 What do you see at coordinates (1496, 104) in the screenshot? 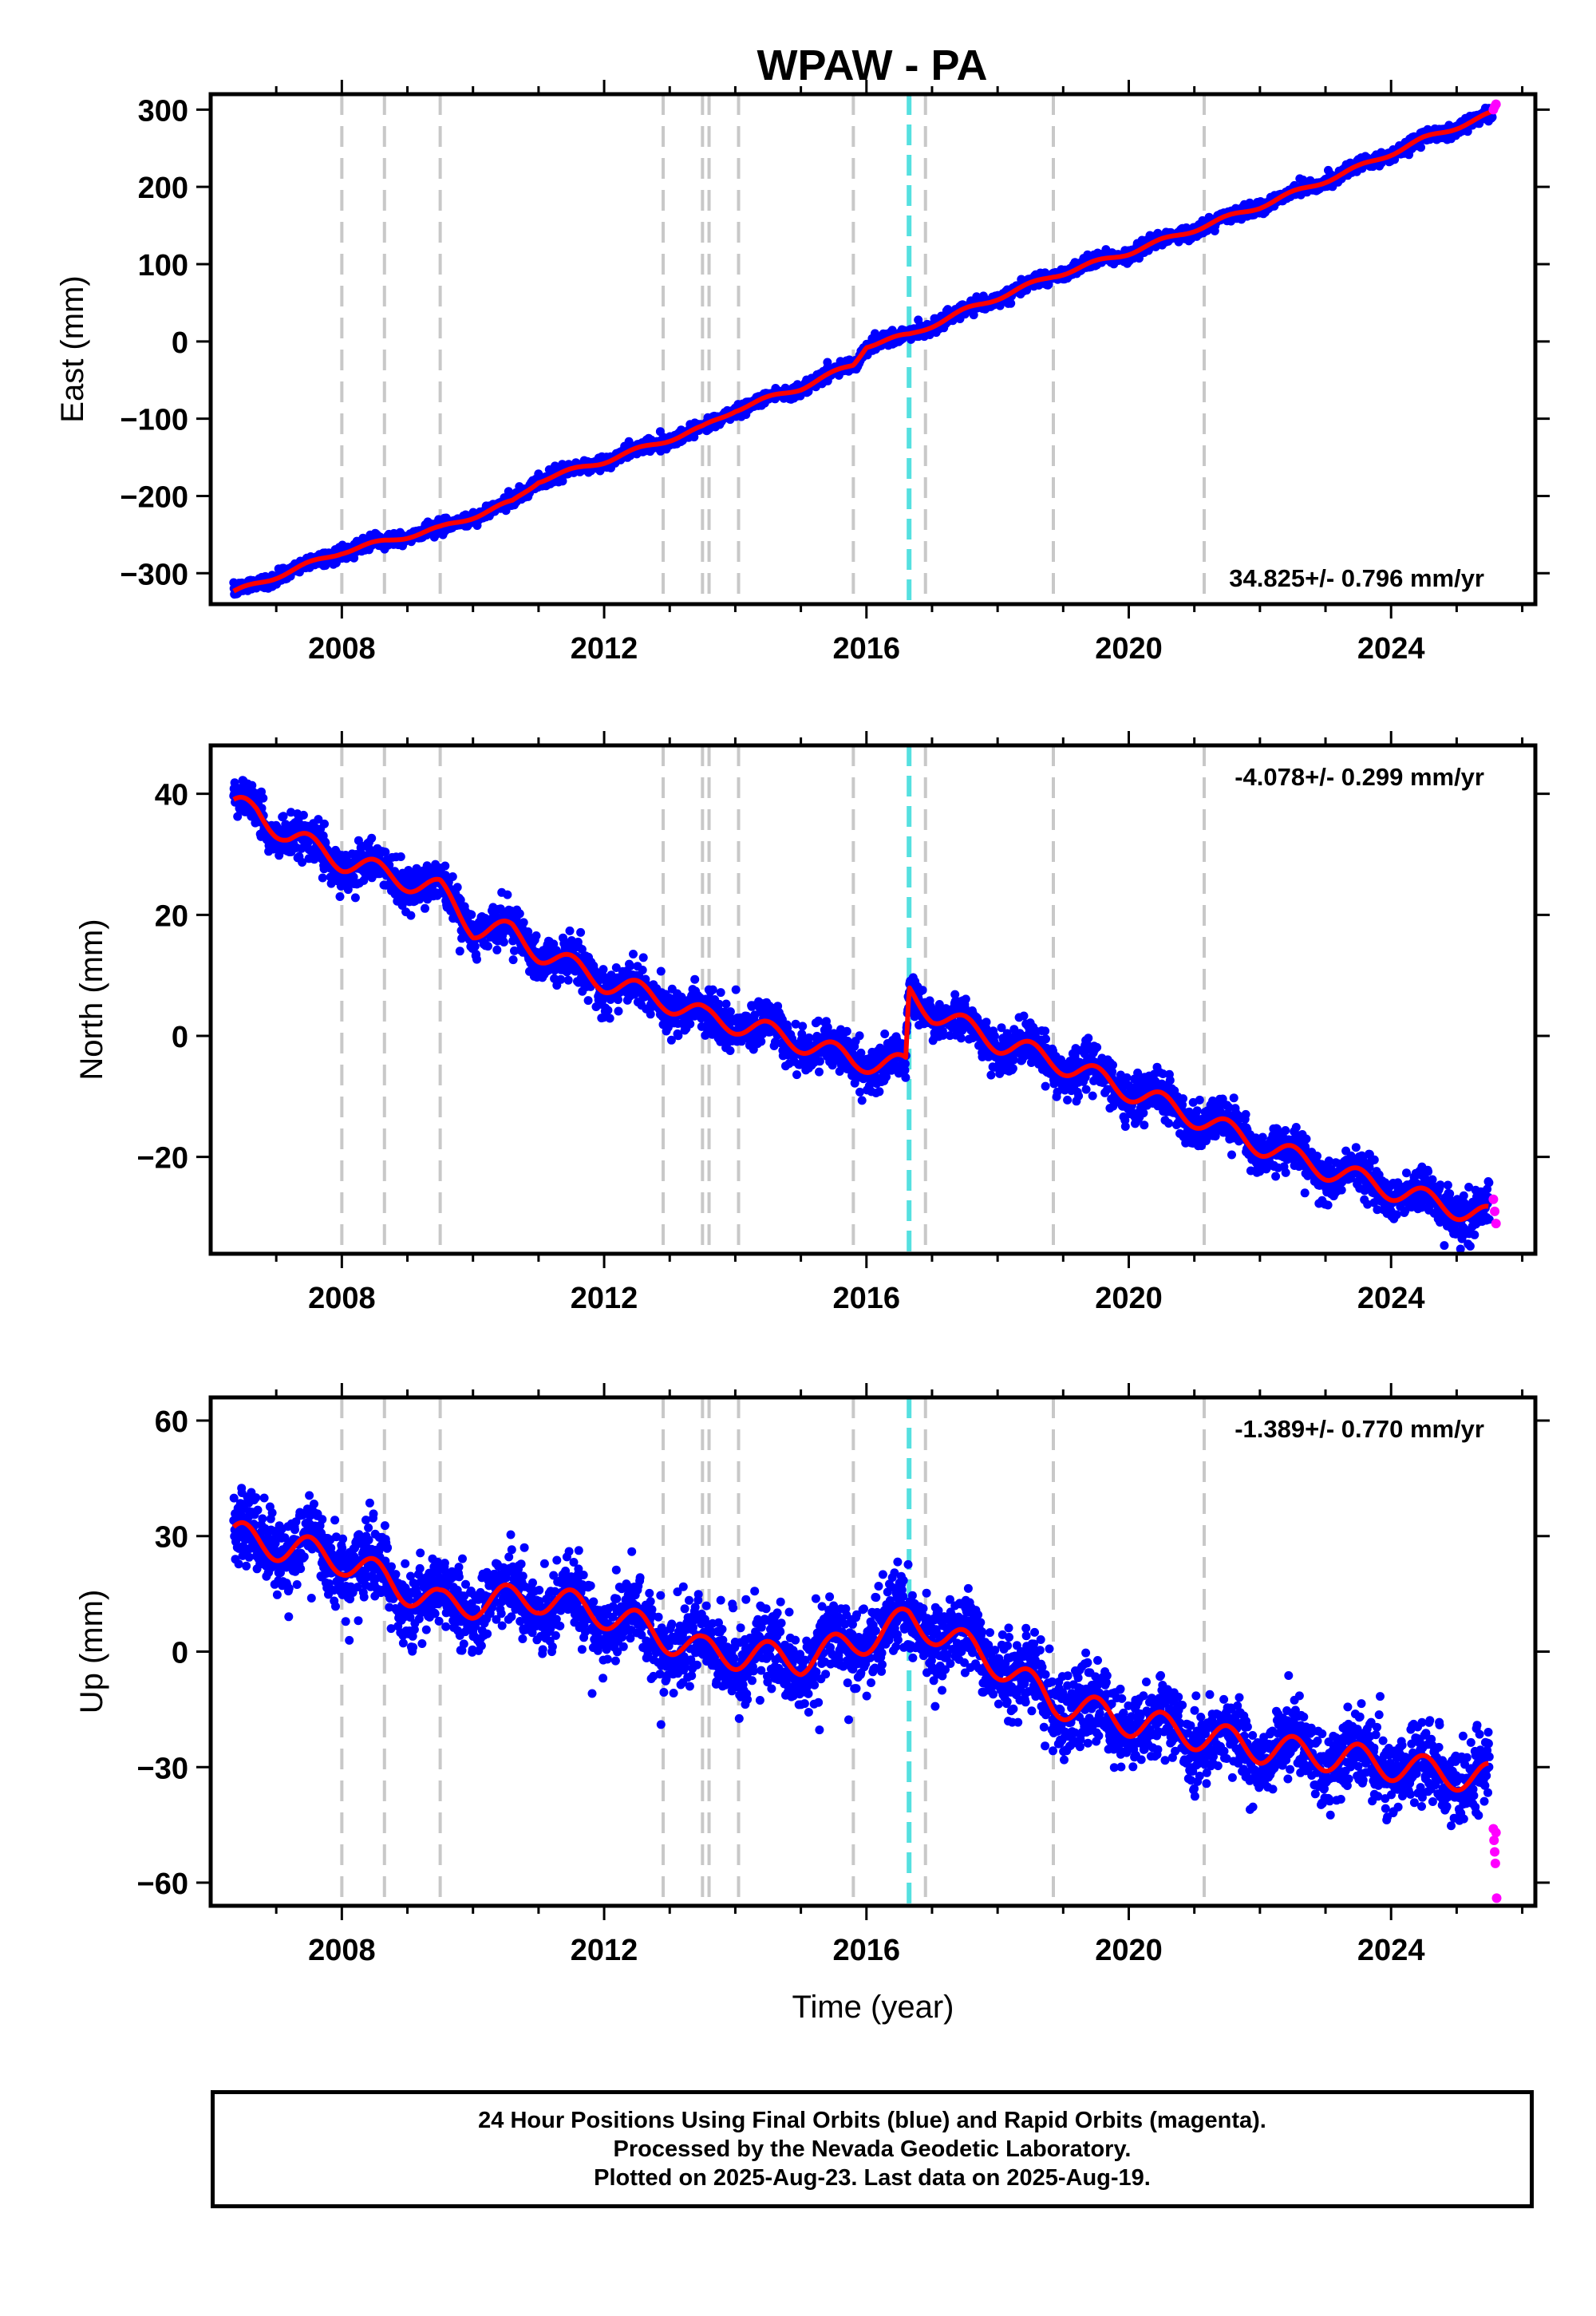
I see `rapid-orbit-point` at bounding box center [1496, 104].